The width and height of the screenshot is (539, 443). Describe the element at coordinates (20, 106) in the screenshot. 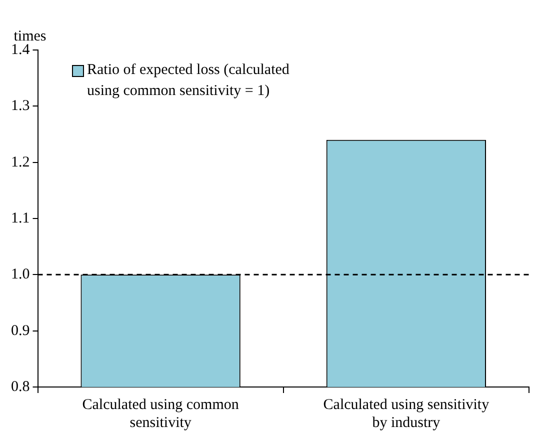

I see `y-tick-label: 1.3` at that location.